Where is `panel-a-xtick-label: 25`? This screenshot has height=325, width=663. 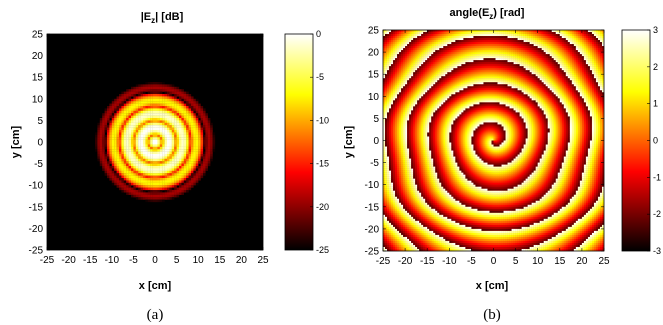
panel-a-xtick-label: 25 is located at coordinates (263, 260).